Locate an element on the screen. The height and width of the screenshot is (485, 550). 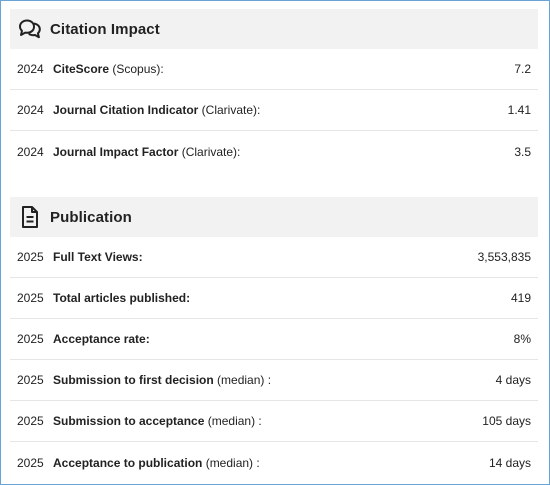
metric-label: Acceptance rate: is located at coordinates (101, 339).